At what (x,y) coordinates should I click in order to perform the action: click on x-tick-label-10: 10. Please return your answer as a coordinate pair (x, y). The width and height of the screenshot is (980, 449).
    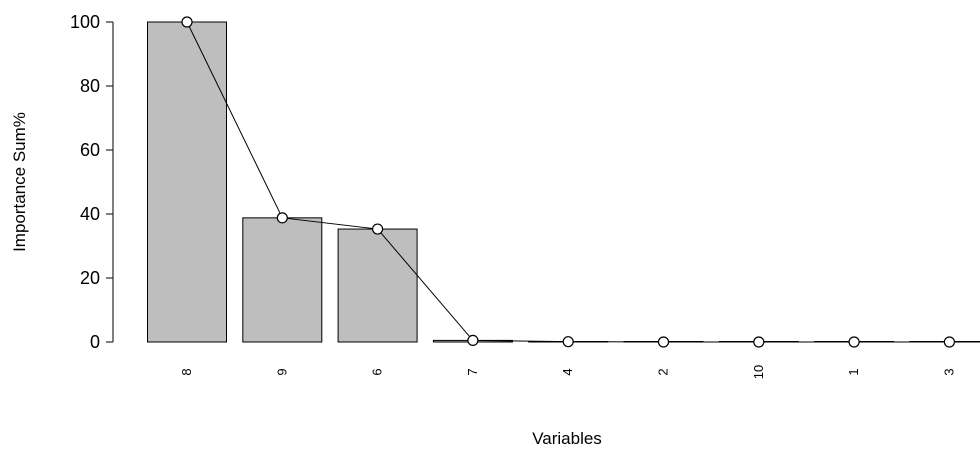
    Looking at the image, I should click on (758, 372).